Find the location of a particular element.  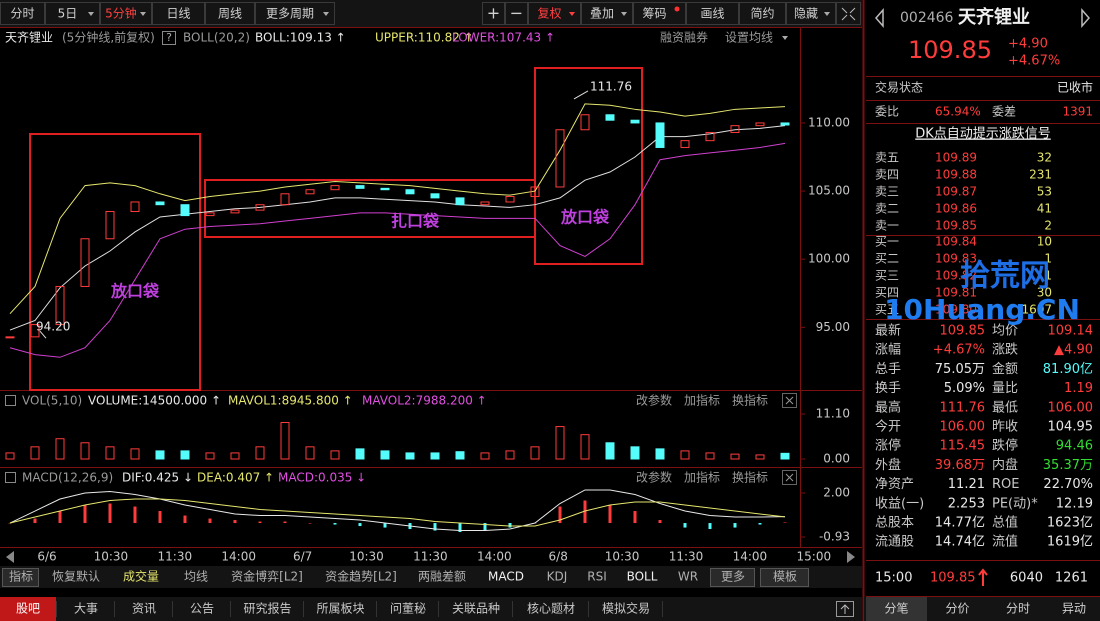

side-tab: 分笔 is located at coordinates (896, 608).